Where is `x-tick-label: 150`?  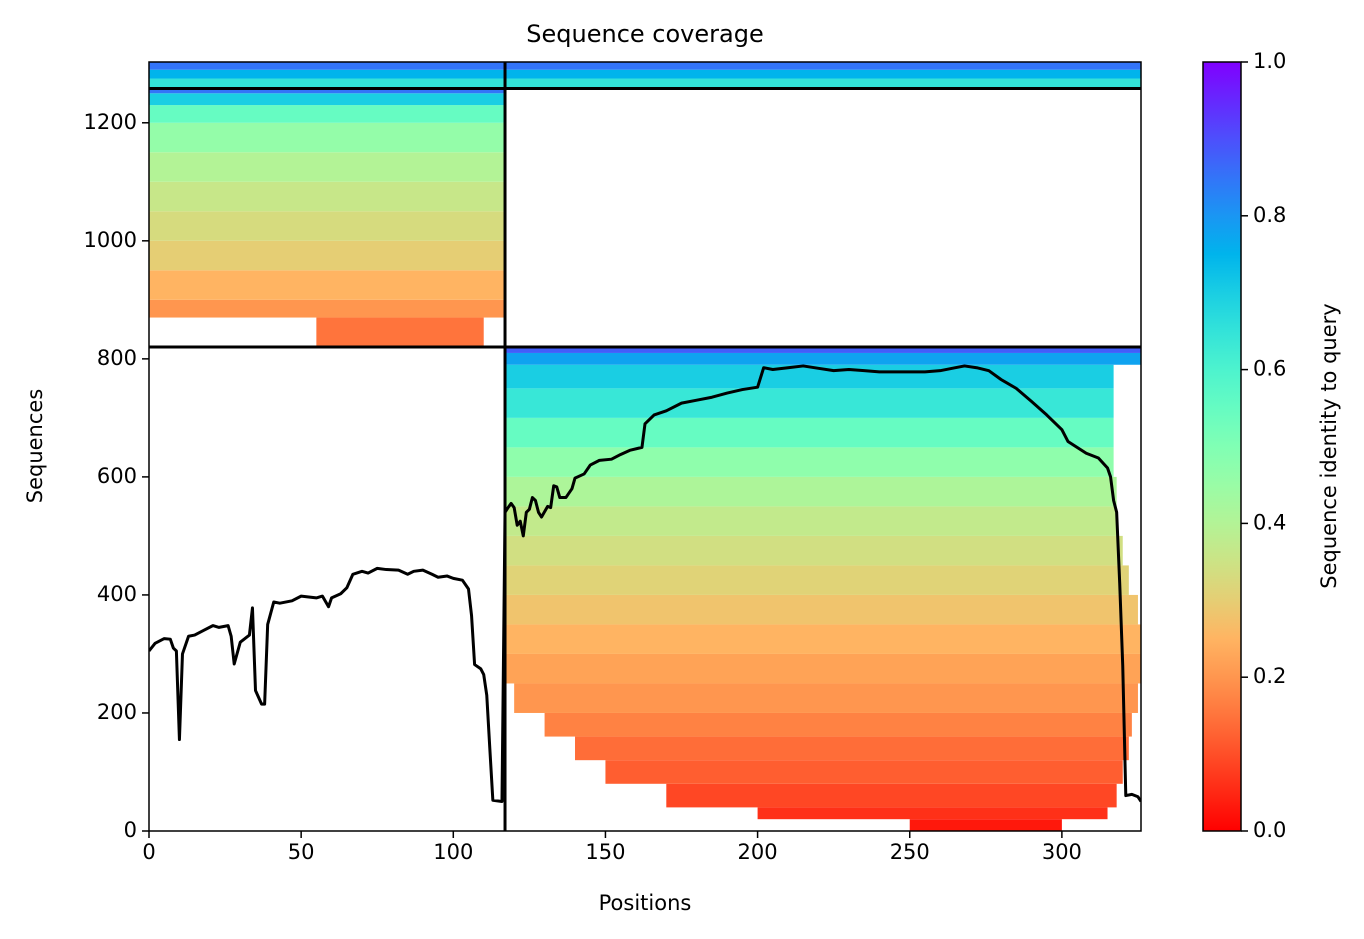 x-tick-label: 150 is located at coordinates (605, 852).